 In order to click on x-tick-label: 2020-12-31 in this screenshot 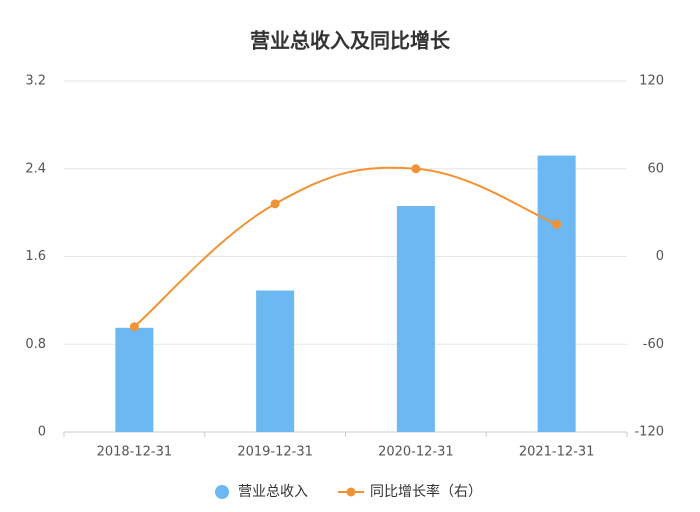, I will do `click(416, 452)`.